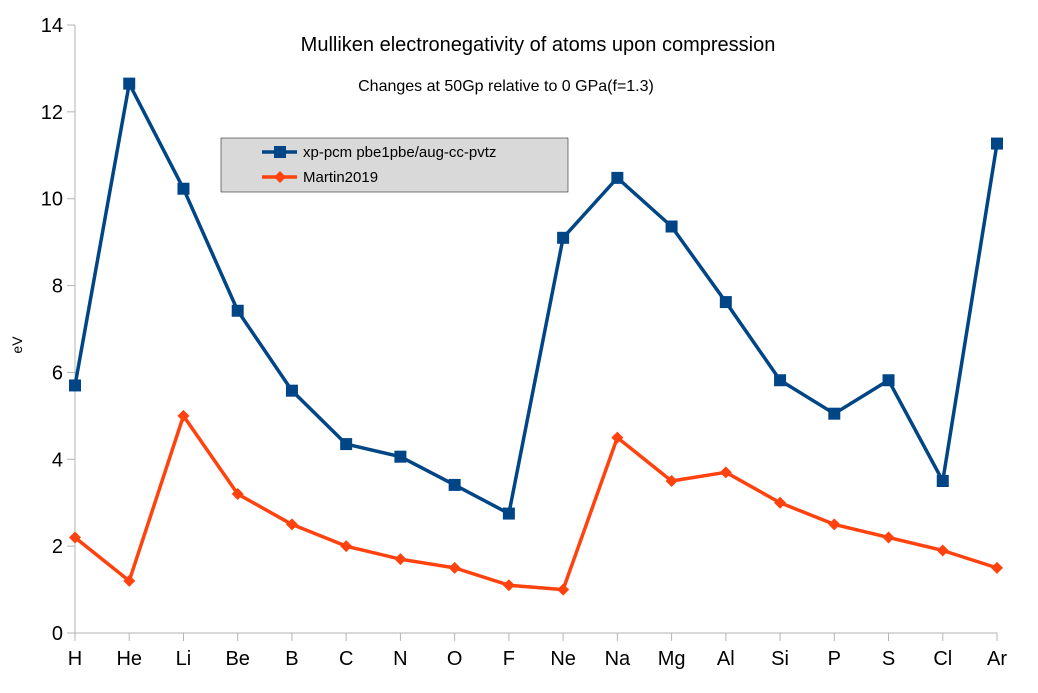  What do you see at coordinates (57, 634) in the screenshot?
I see `y-tick-label: 0` at bounding box center [57, 634].